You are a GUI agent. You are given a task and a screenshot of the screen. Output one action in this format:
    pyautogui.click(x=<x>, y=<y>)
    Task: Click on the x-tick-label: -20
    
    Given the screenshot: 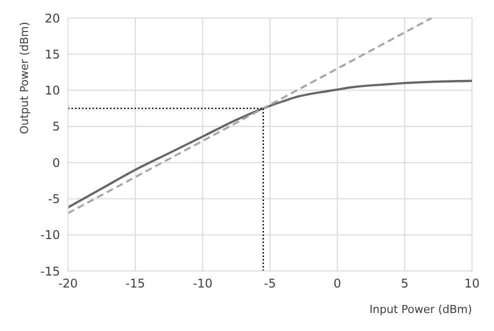 What is the action you would take?
    pyautogui.click(x=68, y=283)
    